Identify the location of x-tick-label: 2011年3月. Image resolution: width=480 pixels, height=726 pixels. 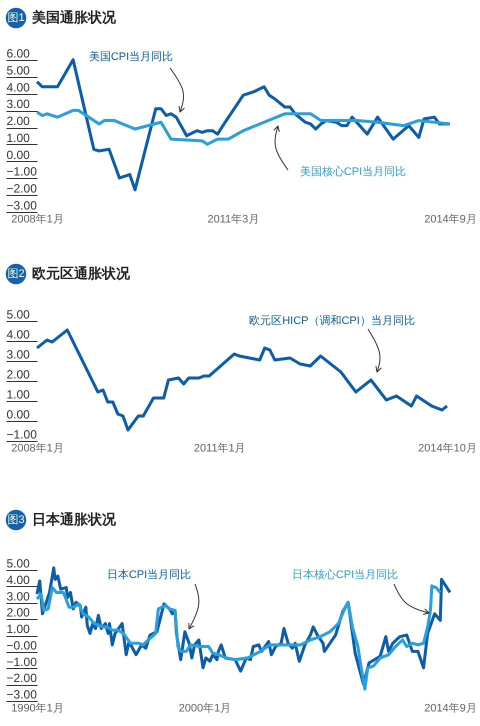
(234, 220).